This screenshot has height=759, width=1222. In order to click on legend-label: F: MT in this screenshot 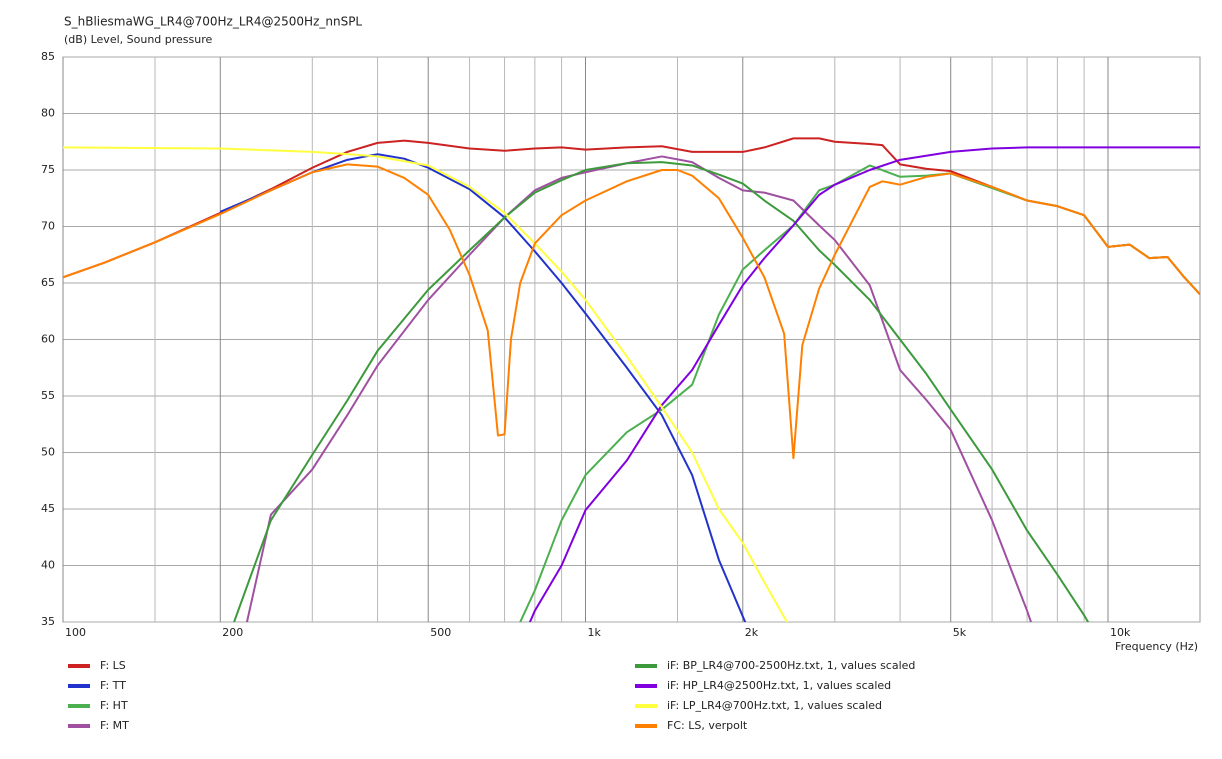, I will do `click(114, 725)`.